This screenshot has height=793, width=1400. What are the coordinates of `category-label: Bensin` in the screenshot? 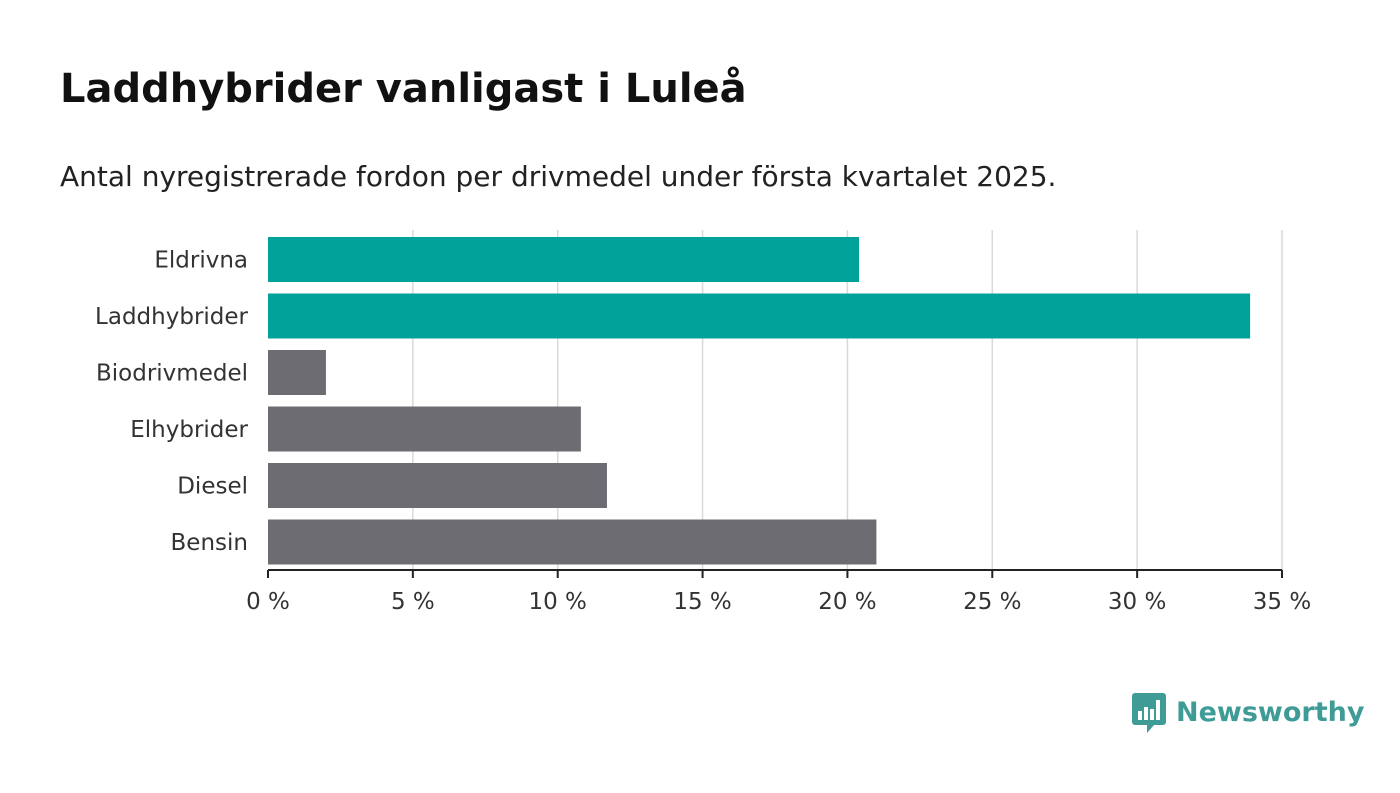 It's located at (209, 543).